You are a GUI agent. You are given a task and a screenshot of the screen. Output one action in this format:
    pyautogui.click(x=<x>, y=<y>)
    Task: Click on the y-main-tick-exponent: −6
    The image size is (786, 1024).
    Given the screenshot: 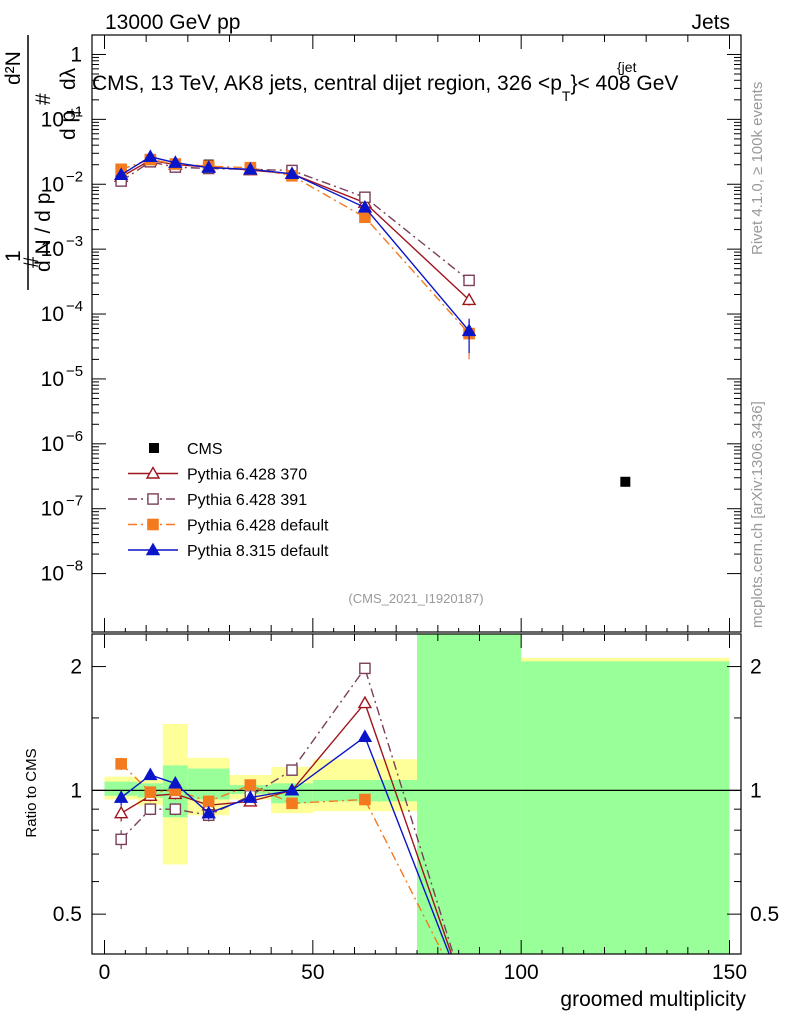 What is the action you would take?
    pyautogui.click(x=74, y=436)
    